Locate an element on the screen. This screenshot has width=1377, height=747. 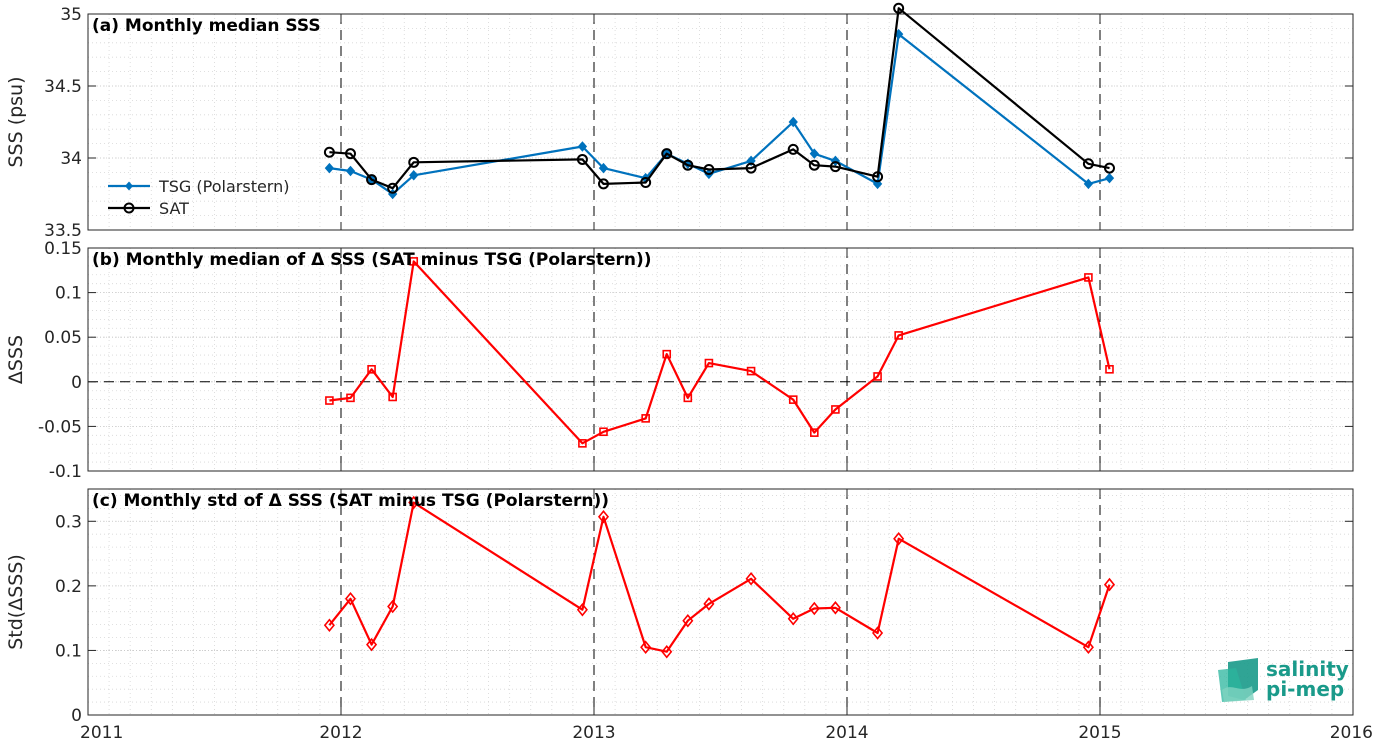
logo-text-salinity: salinity is located at coordinates (1307, 669).